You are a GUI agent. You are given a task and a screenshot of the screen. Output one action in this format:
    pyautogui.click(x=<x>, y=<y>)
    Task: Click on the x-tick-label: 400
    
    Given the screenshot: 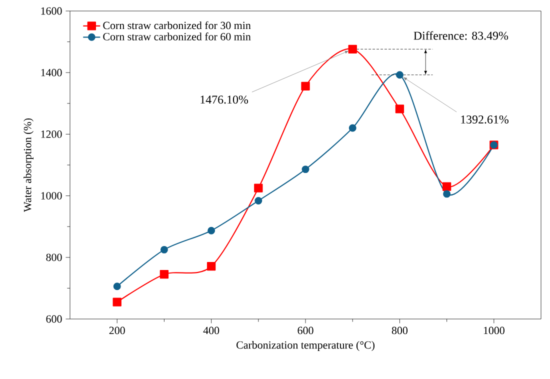 What is the action you would take?
    pyautogui.click(x=211, y=330)
    